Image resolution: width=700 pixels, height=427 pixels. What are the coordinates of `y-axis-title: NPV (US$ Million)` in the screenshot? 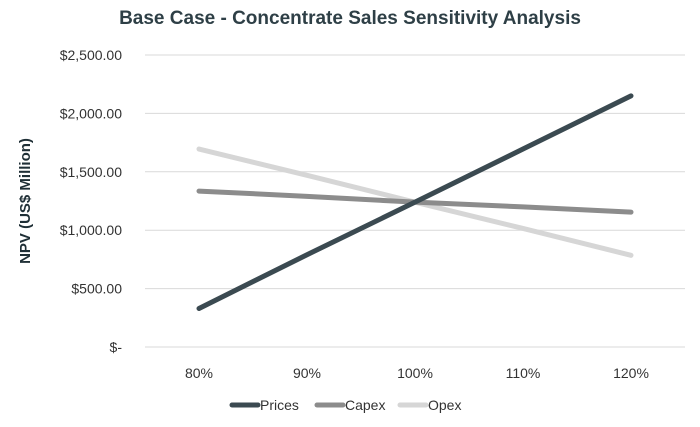 It's located at (25, 201).